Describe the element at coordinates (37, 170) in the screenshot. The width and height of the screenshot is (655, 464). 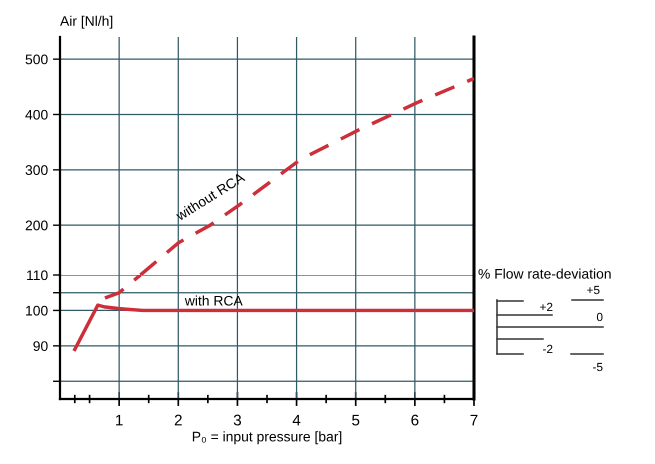
I see `y-tick-label: 300` at that location.